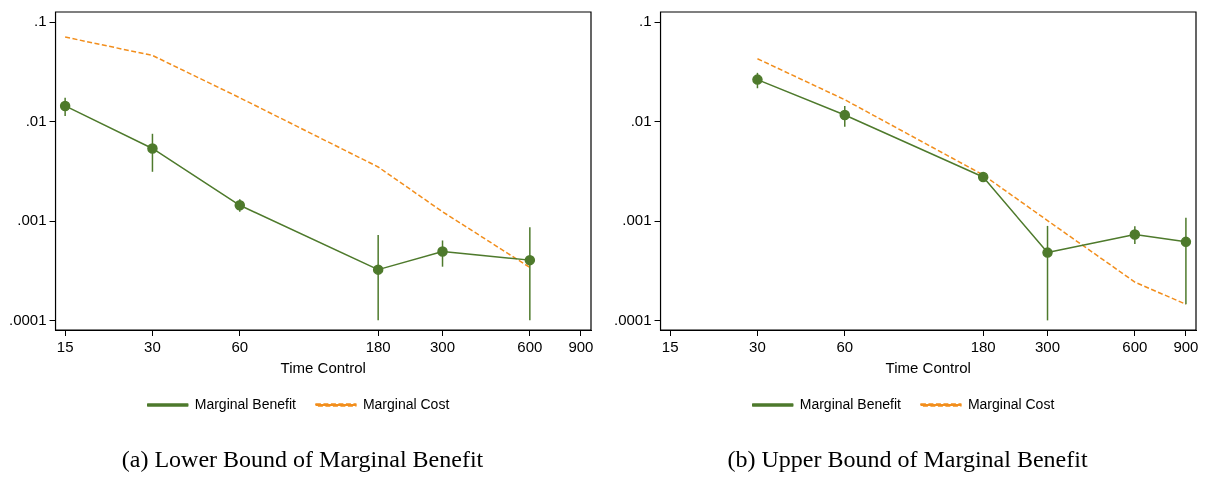 The height and width of the screenshot is (485, 1211). I want to click on text: (a) Lower Bound of Marginal Benefit, so click(302, 459).